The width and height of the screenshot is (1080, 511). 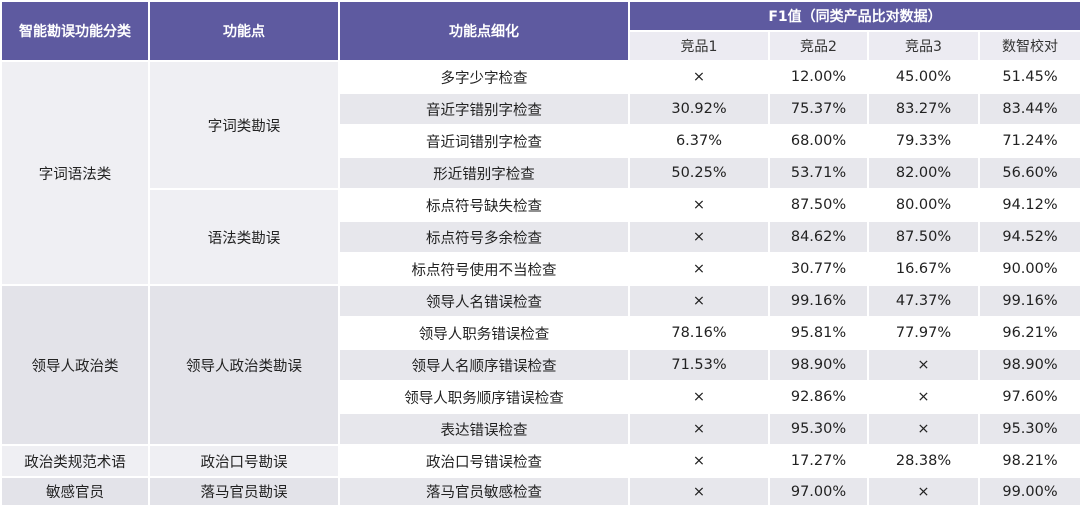 What do you see at coordinates (699, 46) in the screenshot?
I see `header-product-1: 竞品1` at bounding box center [699, 46].